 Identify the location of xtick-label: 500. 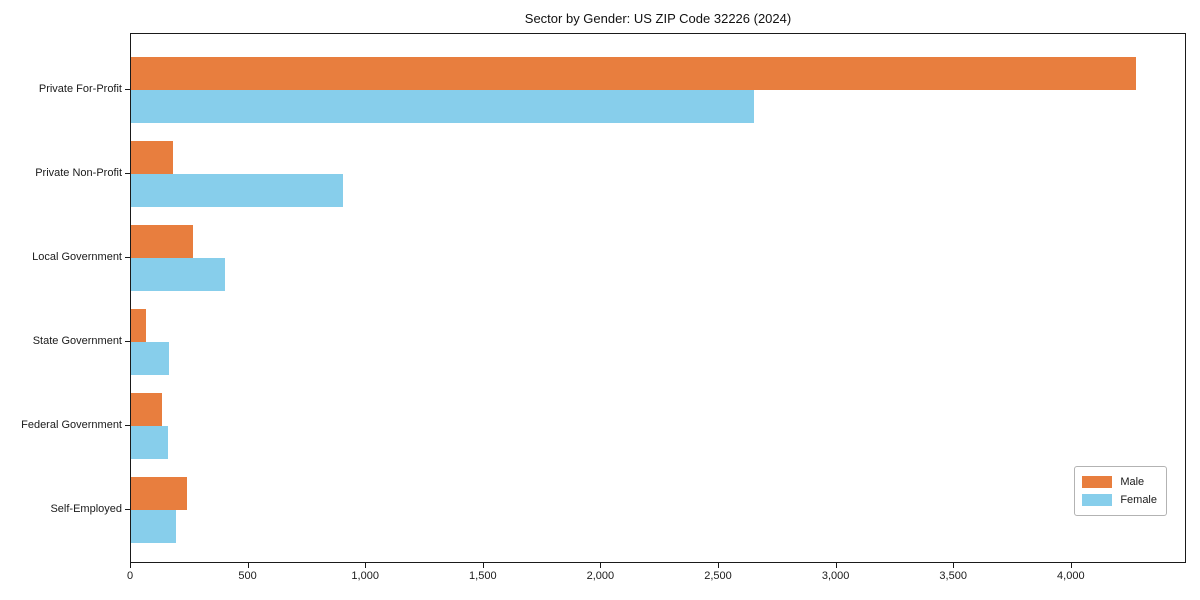
(247, 576).